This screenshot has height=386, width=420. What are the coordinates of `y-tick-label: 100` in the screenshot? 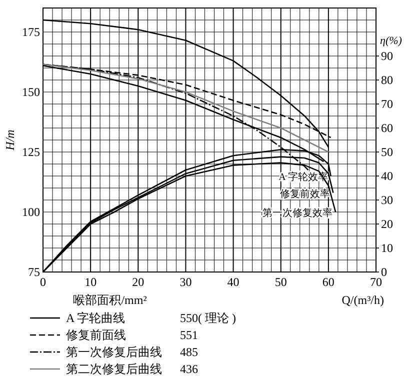 It's located at (31, 212).